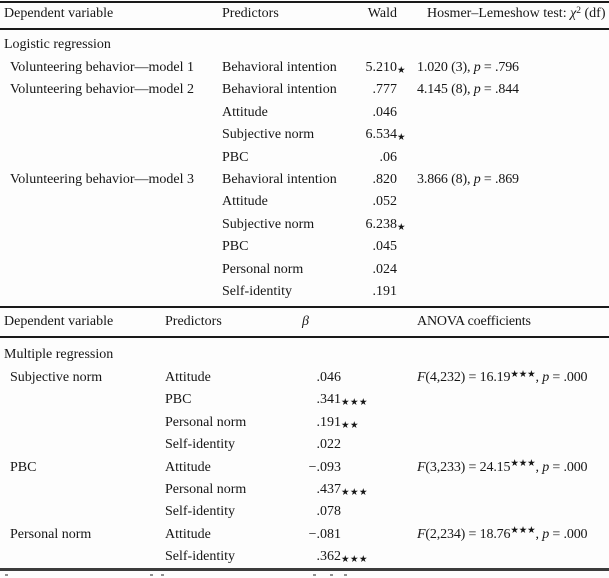 The image size is (609, 578). What do you see at coordinates (385, 269) in the screenshot?
I see `wald-value-cell: .024` at bounding box center [385, 269].